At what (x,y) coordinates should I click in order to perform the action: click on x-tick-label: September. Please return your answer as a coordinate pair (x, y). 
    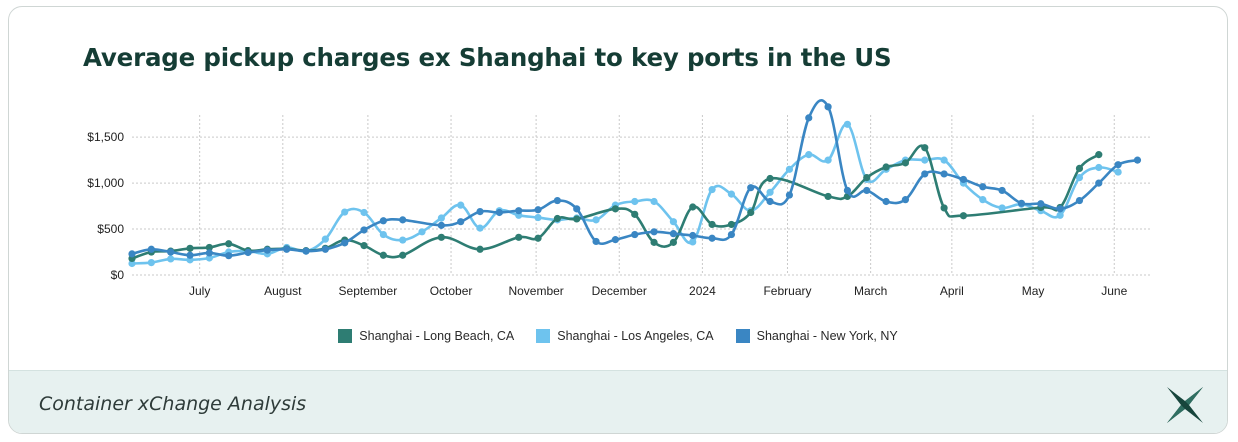
    Looking at the image, I should click on (368, 291).